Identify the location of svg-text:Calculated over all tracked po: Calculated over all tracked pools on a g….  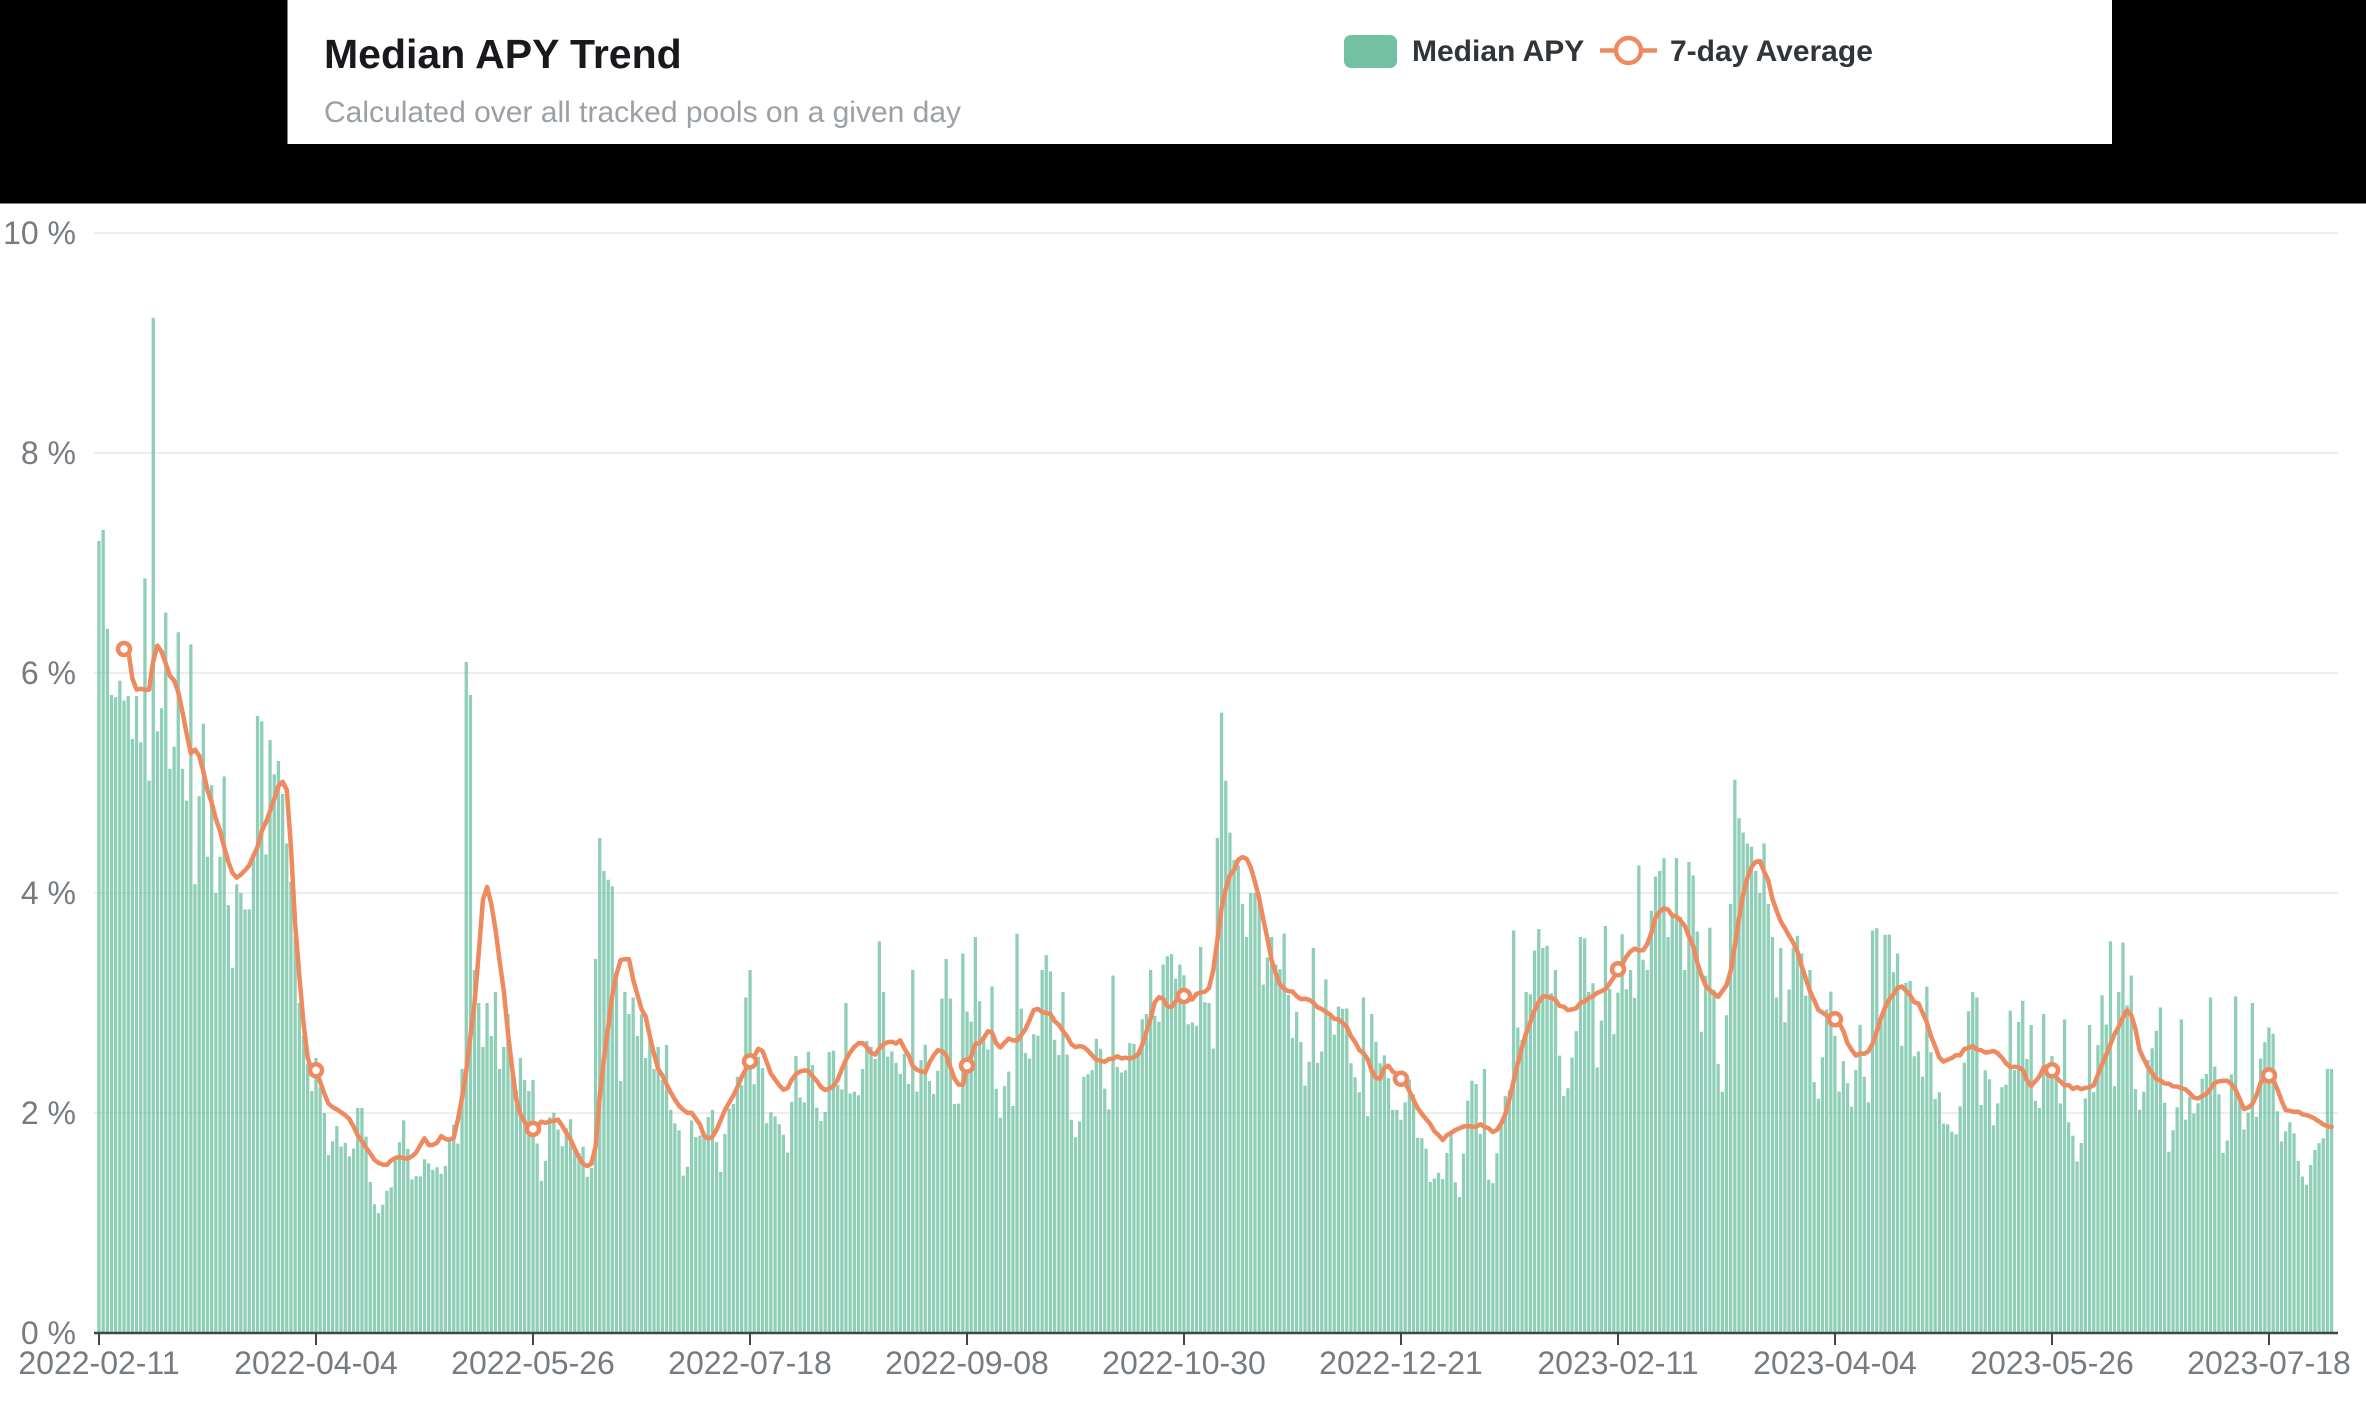
(642, 112).